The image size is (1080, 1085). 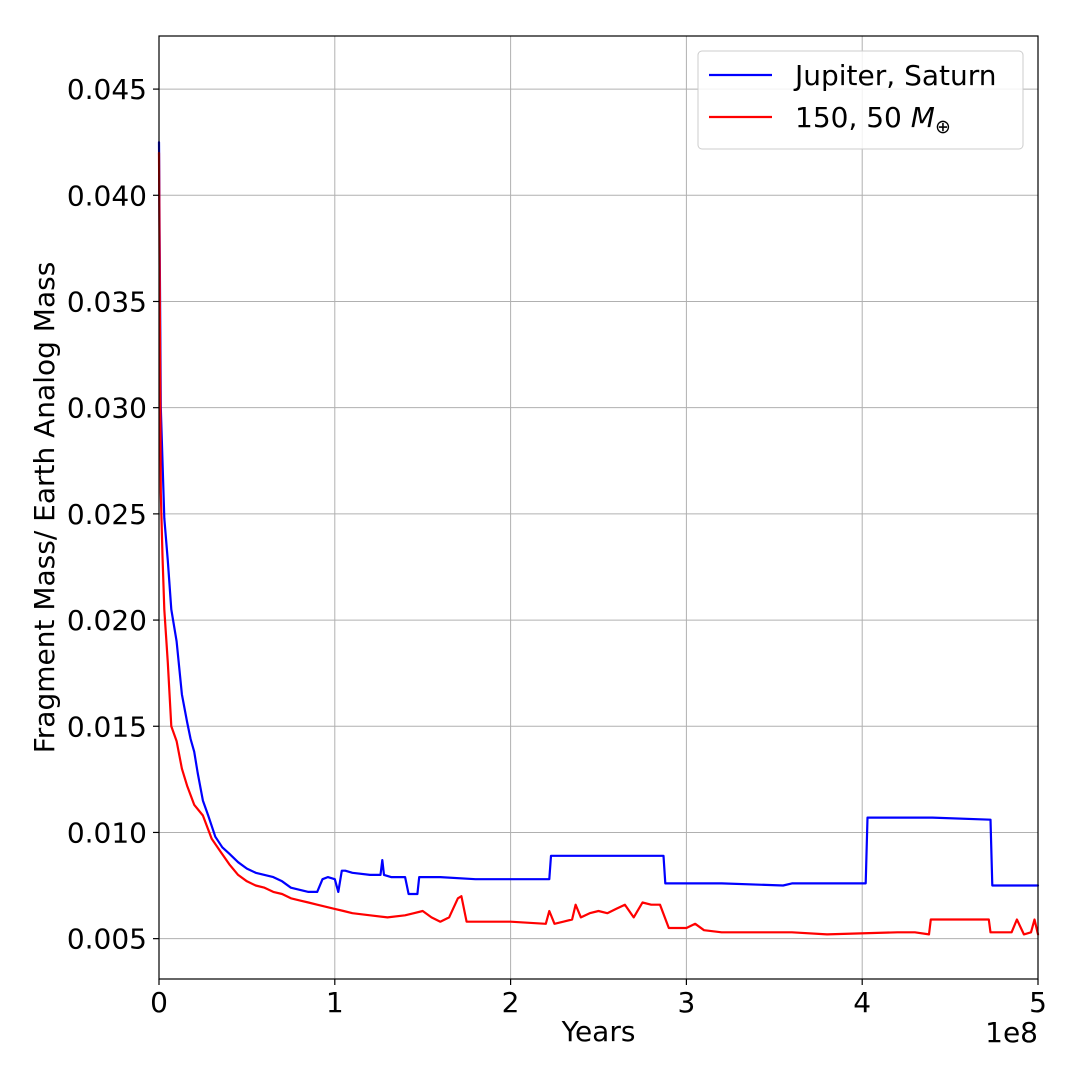 I want to click on y-tick-label: 0.025, so click(x=107, y=514).